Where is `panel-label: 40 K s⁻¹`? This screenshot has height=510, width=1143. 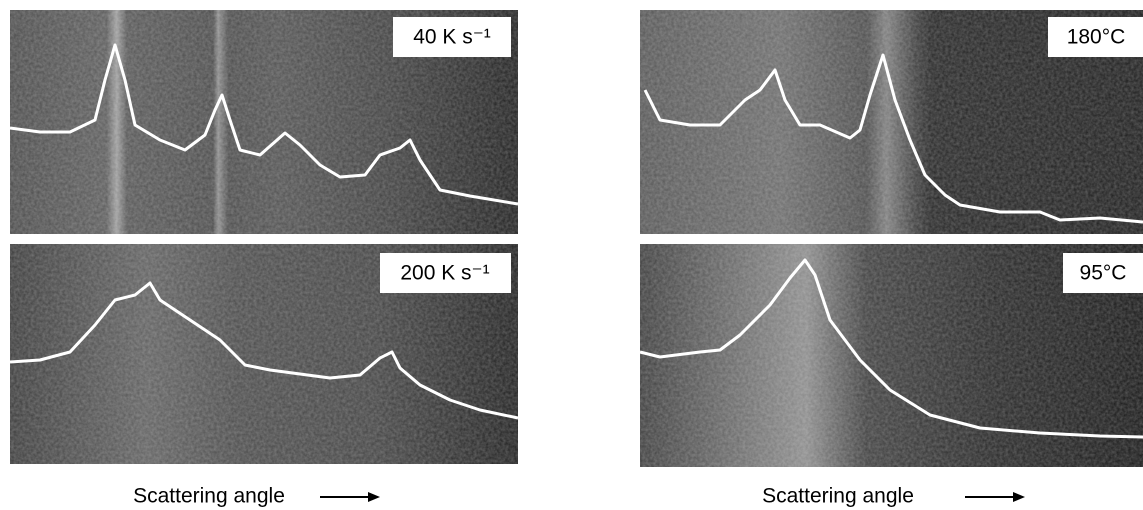 panel-label: 40 K s⁻¹ is located at coordinates (452, 37).